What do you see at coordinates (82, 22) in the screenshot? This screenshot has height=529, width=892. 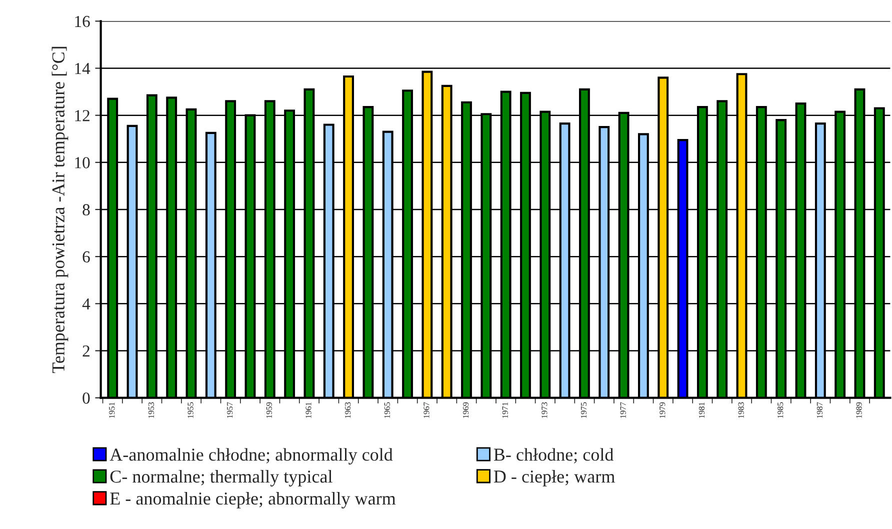 I see `y-tick-label: 16` at bounding box center [82, 22].